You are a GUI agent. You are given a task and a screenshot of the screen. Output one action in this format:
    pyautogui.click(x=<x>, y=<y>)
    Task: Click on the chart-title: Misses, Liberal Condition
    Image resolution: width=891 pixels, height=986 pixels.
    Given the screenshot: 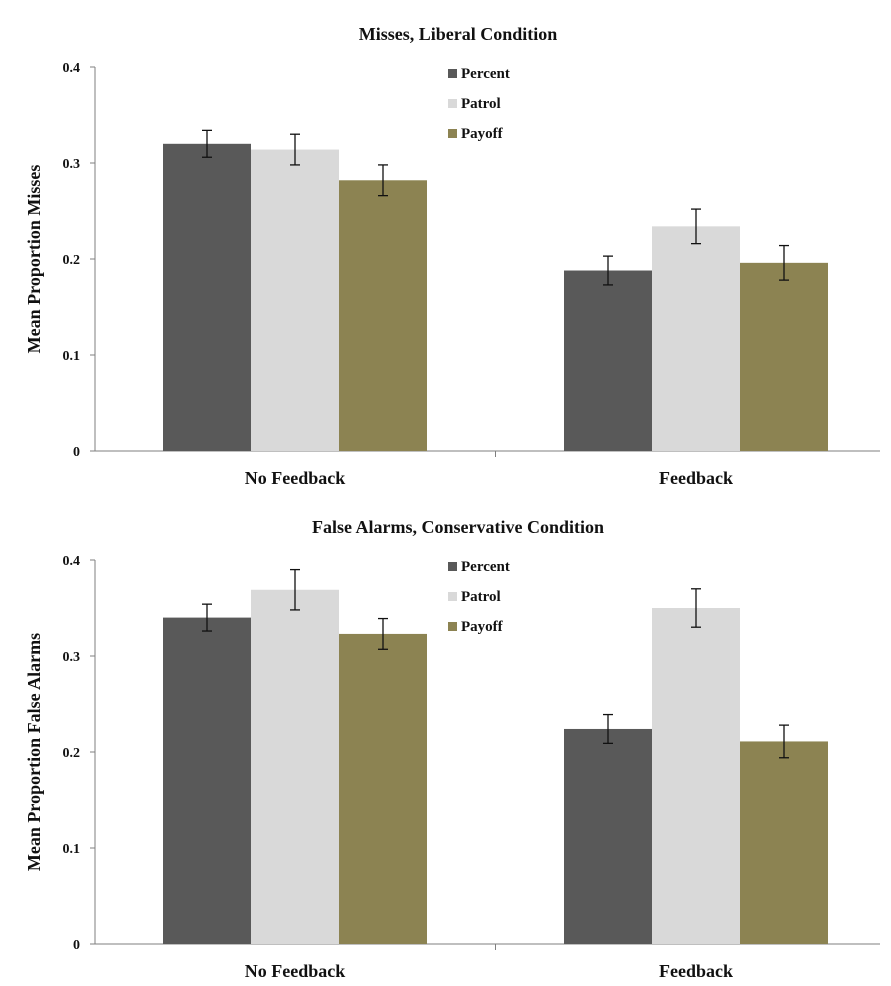 What is the action you would take?
    pyautogui.click(x=458, y=34)
    